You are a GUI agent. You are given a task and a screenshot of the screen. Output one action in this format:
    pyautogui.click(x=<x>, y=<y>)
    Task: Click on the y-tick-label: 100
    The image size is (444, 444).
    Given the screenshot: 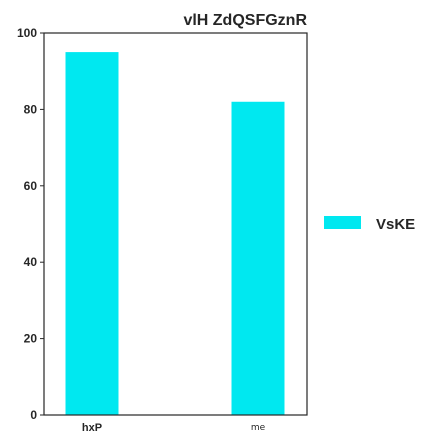 What is the action you would take?
    pyautogui.click(x=27, y=33)
    